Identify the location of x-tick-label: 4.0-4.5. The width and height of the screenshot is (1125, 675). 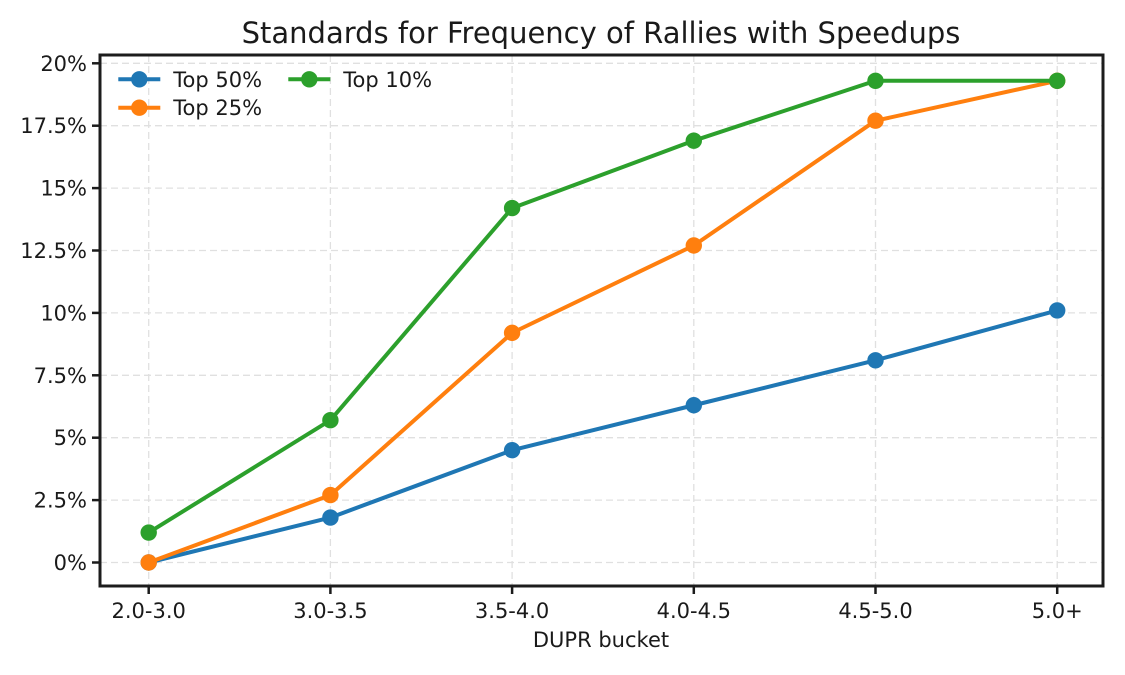
(694, 611).